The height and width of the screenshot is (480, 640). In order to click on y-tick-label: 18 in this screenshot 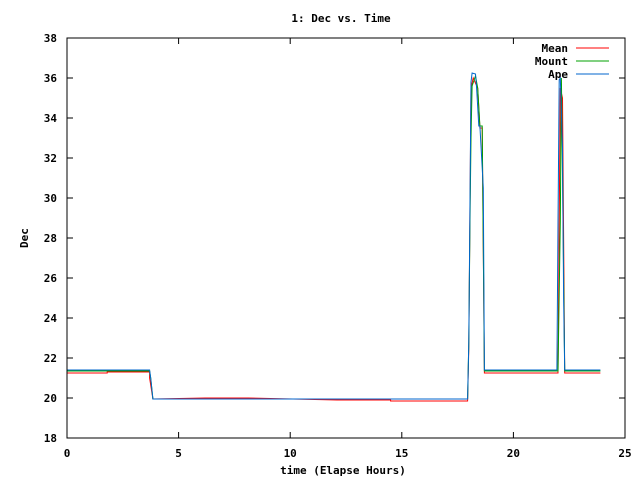, I will do `click(50, 438)`.